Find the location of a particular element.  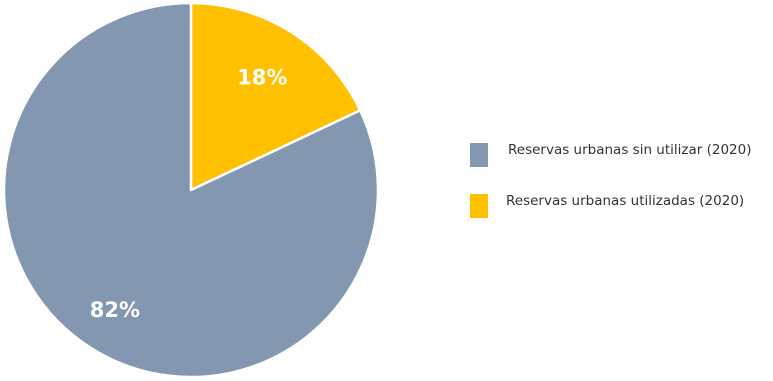

slice-label-utilizadas: 18% is located at coordinates (262, 78).